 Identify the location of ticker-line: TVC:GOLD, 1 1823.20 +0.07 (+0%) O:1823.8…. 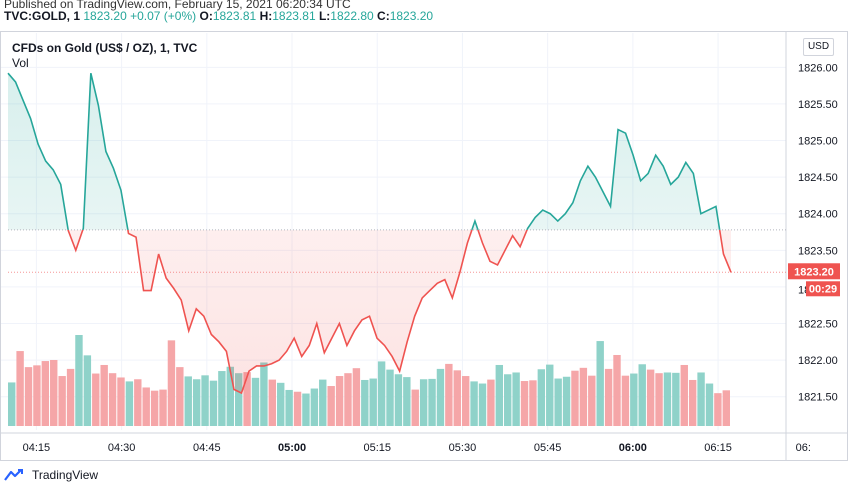
(218, 16).